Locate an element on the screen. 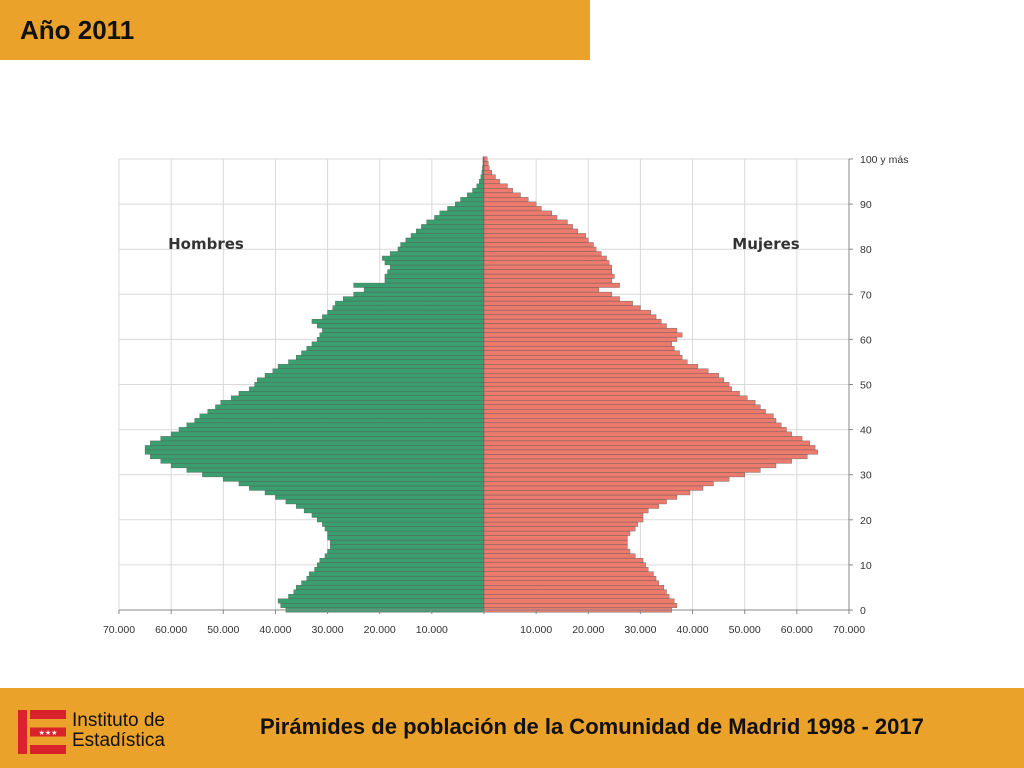  y-tick-label: 30 is located at coordinates (866, 476).